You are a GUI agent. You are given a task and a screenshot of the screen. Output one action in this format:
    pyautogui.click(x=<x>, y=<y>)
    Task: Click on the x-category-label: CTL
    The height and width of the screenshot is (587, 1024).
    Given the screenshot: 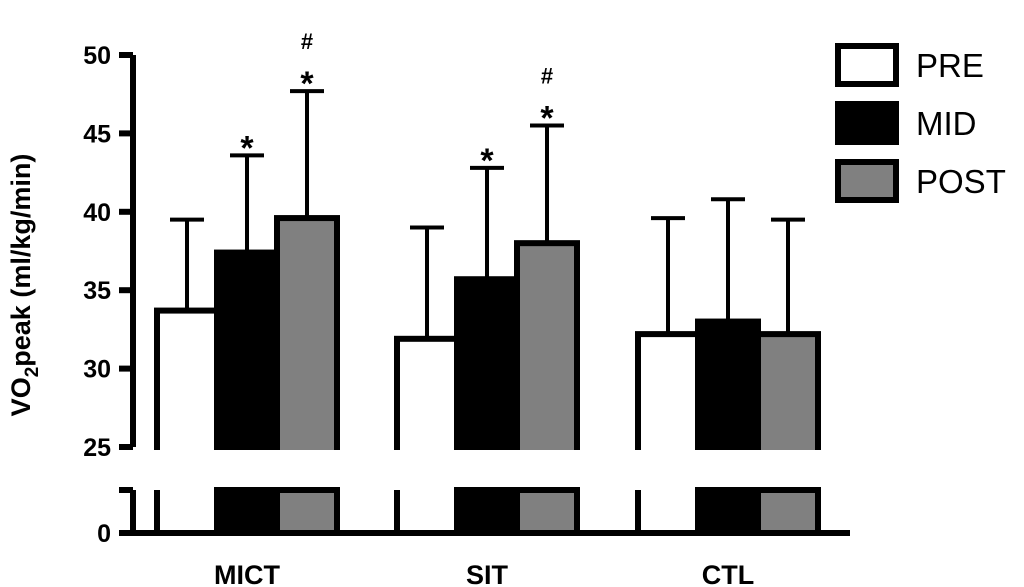 What is the action you would take?
    pyautogui.click(x=728, y=573)
    